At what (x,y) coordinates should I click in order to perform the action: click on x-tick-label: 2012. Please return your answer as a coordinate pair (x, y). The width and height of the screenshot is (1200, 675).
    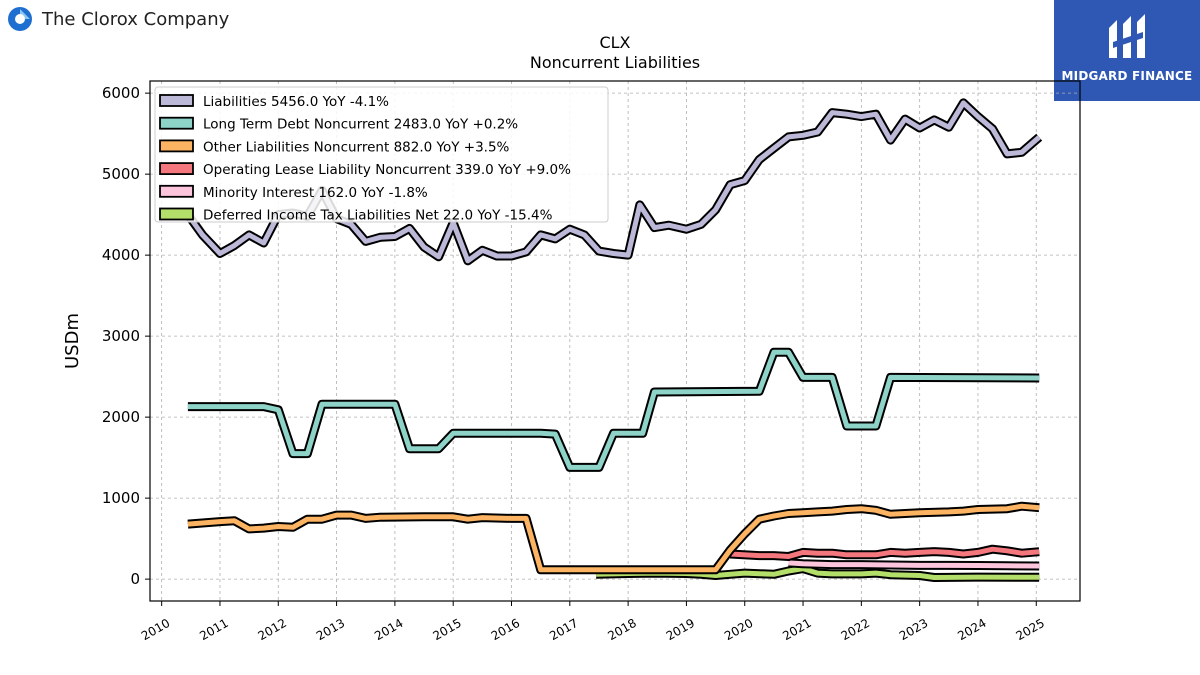
    Looking at the image, I should click on (272, 629).